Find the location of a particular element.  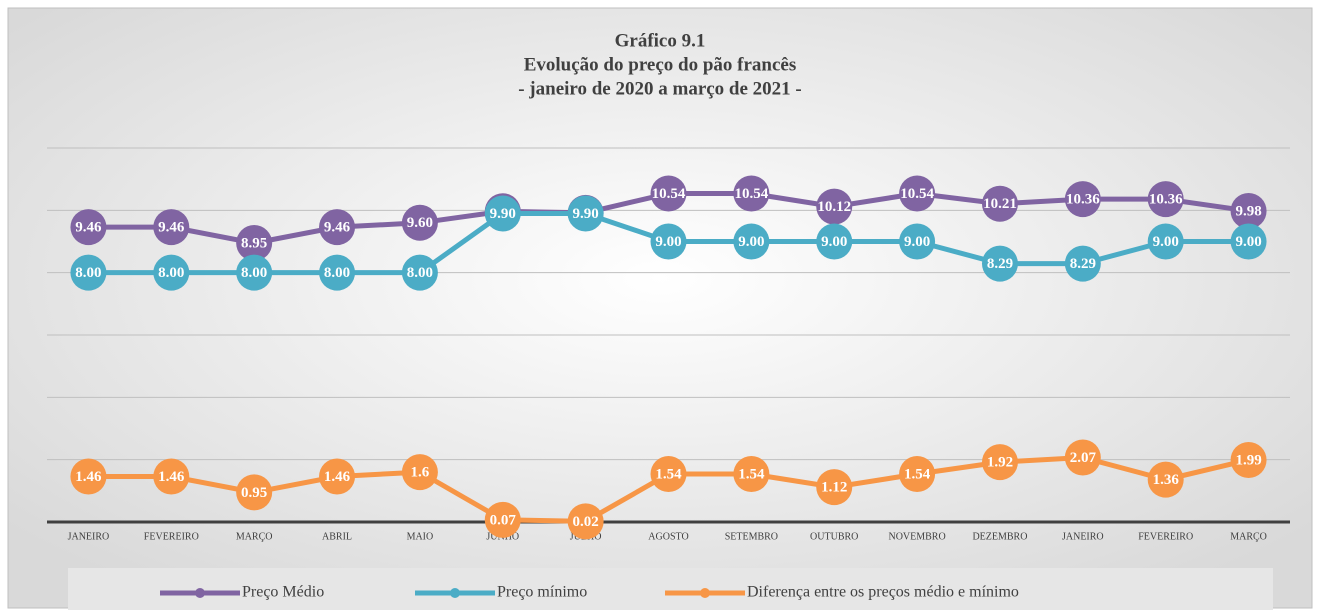

legend-label: Diferença entre os preços médio e mínimo is located at coordinates (883, 592).